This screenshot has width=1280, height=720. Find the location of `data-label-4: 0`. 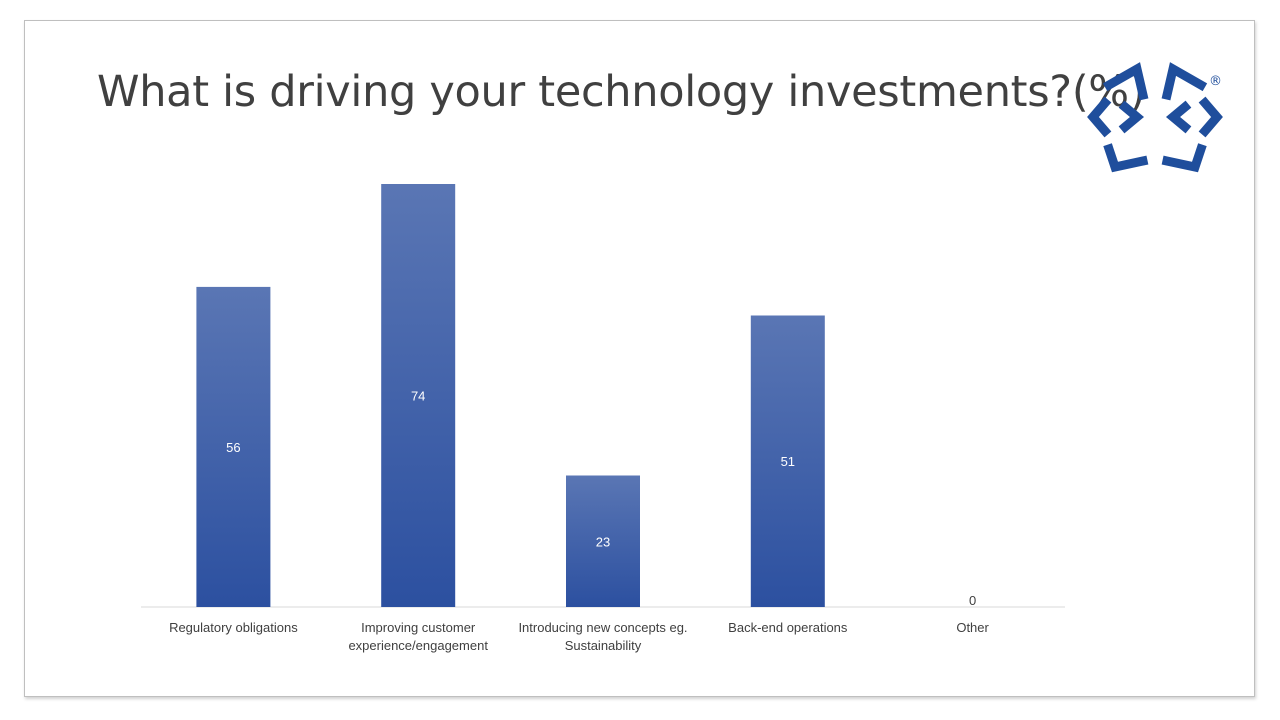

data-label-4: 0 is located at coordinates (972, 600).